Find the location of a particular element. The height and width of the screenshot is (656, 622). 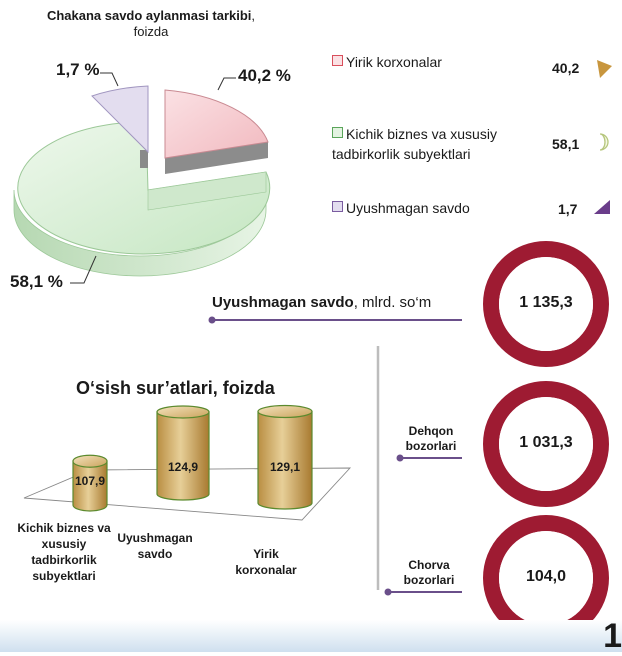

legend-item-uyushmagan: Uyushmagan savdo is located at coordinates (401, 208).